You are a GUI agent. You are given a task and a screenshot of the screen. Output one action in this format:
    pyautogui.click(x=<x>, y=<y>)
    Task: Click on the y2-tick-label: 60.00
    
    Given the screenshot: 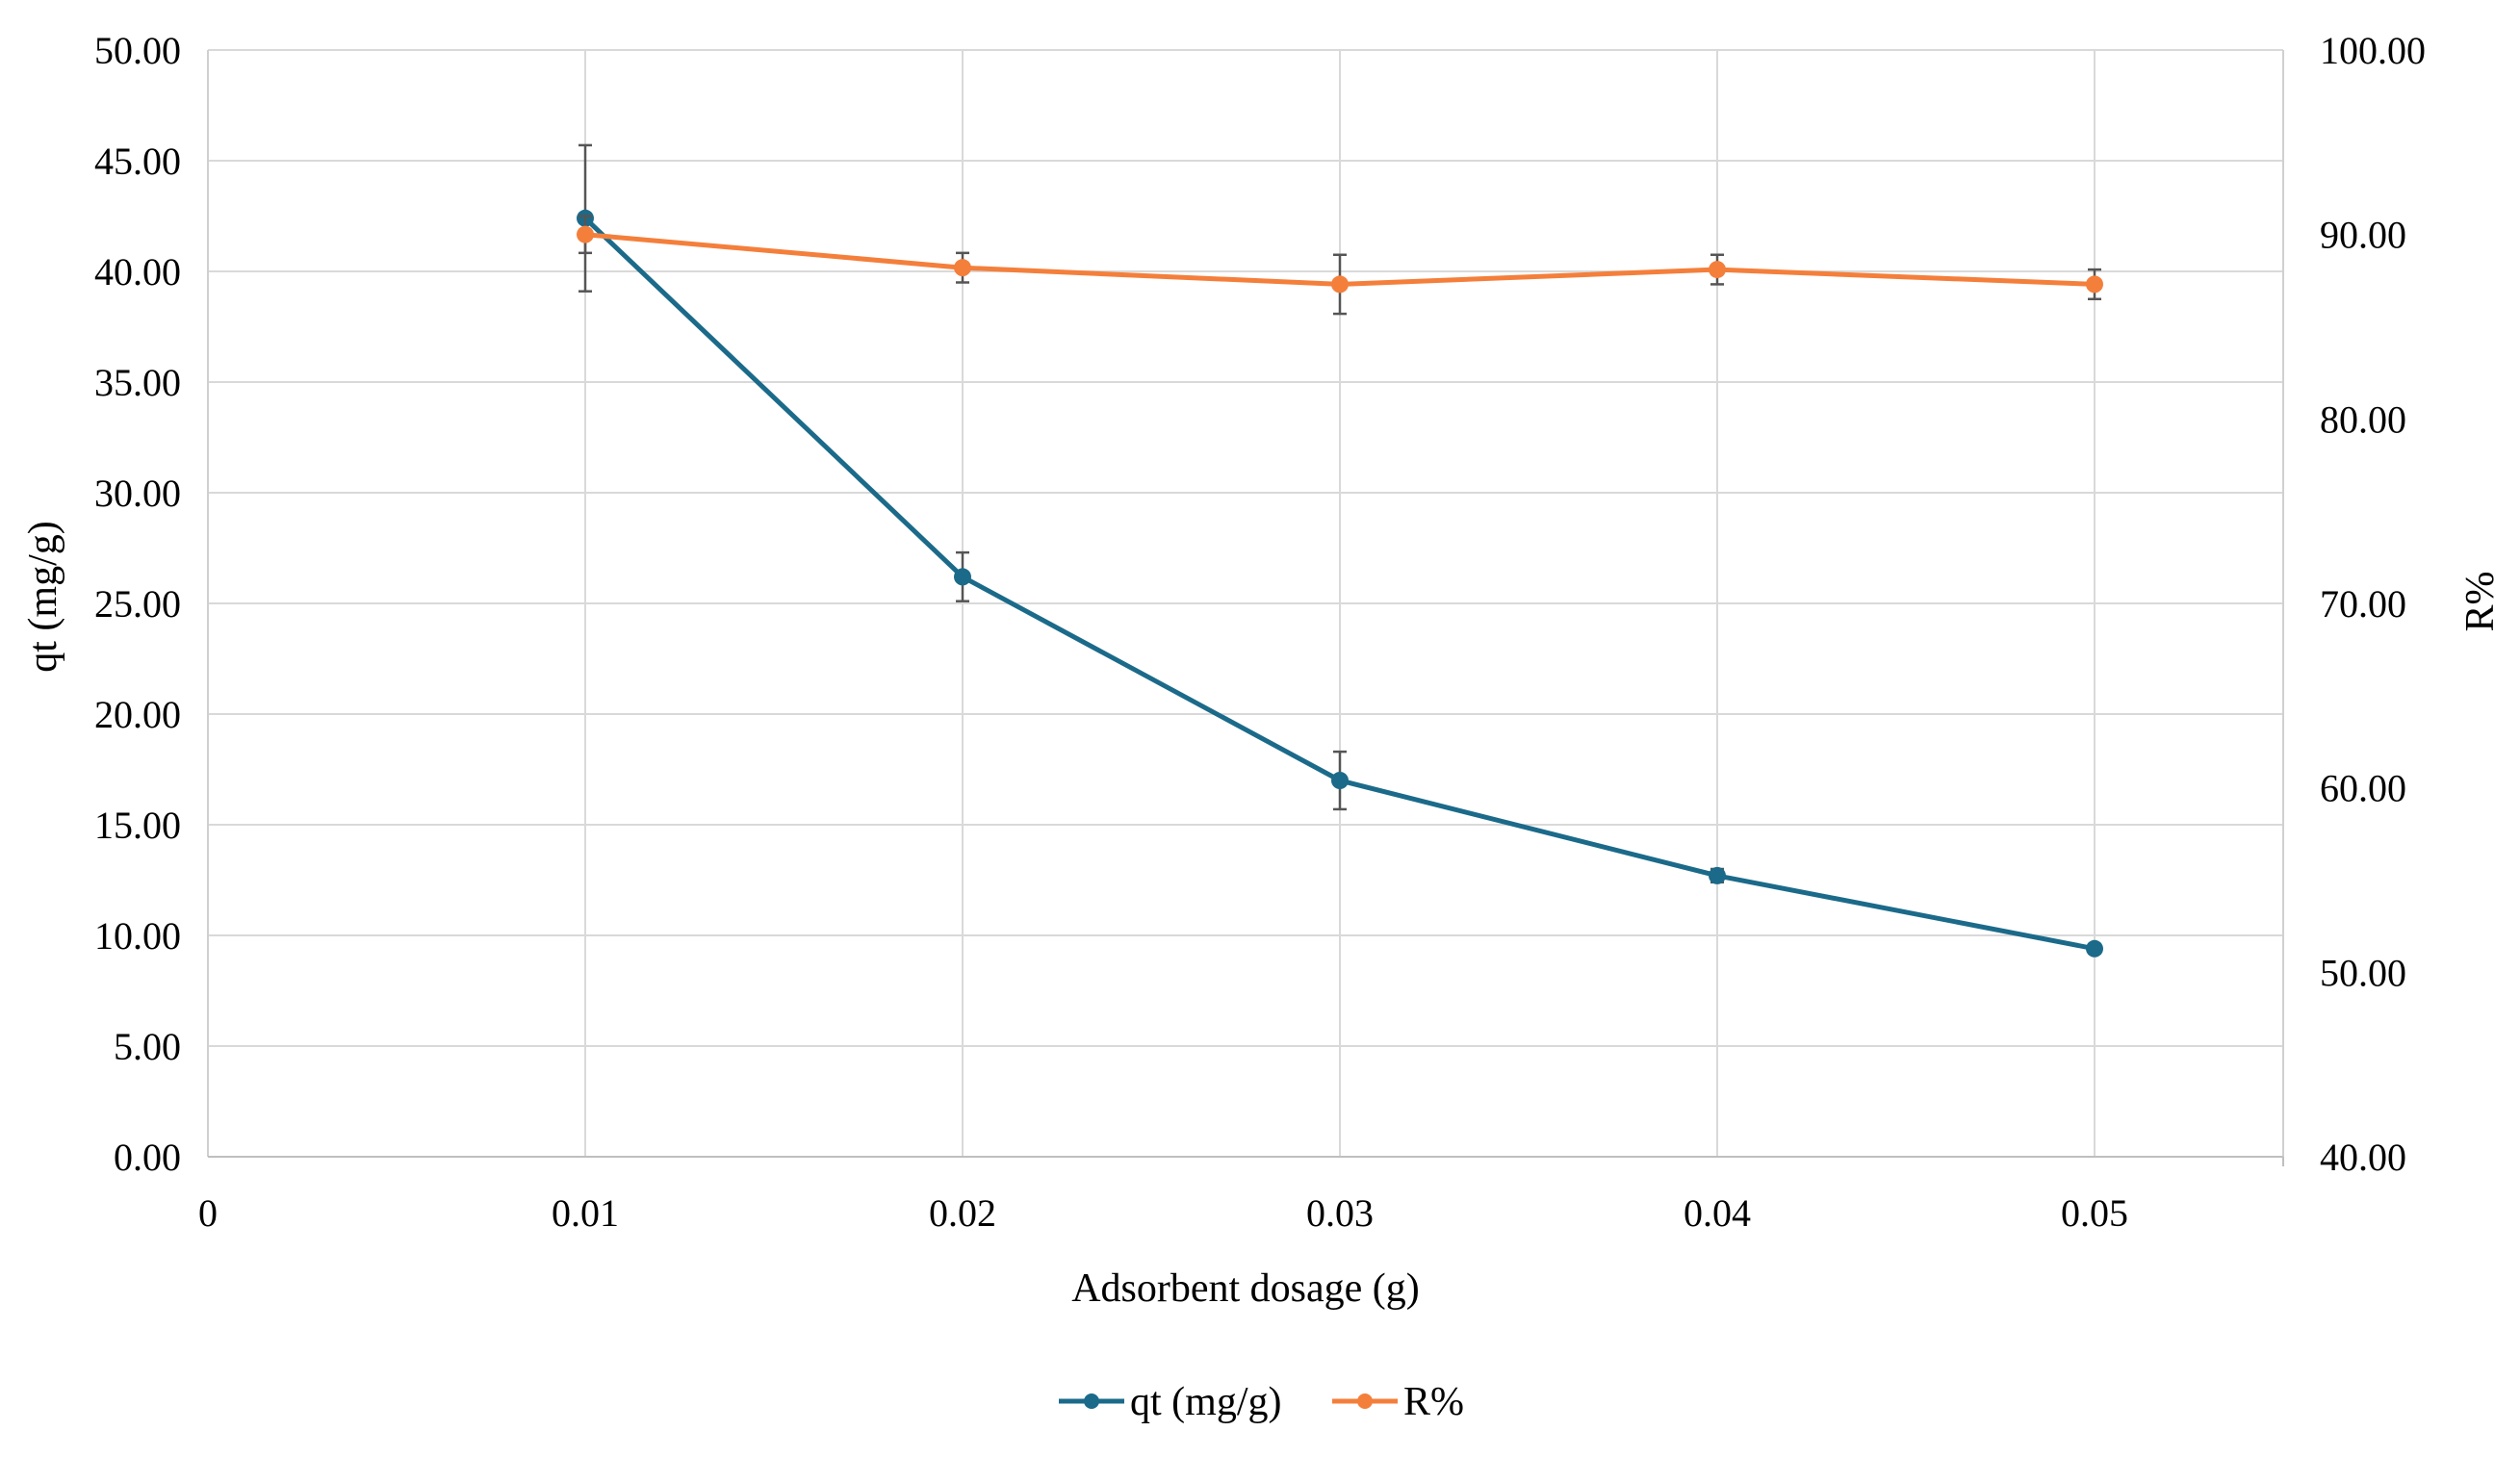 What is the action you would take?
    pyautogui.click(x=2363, y=788)
    